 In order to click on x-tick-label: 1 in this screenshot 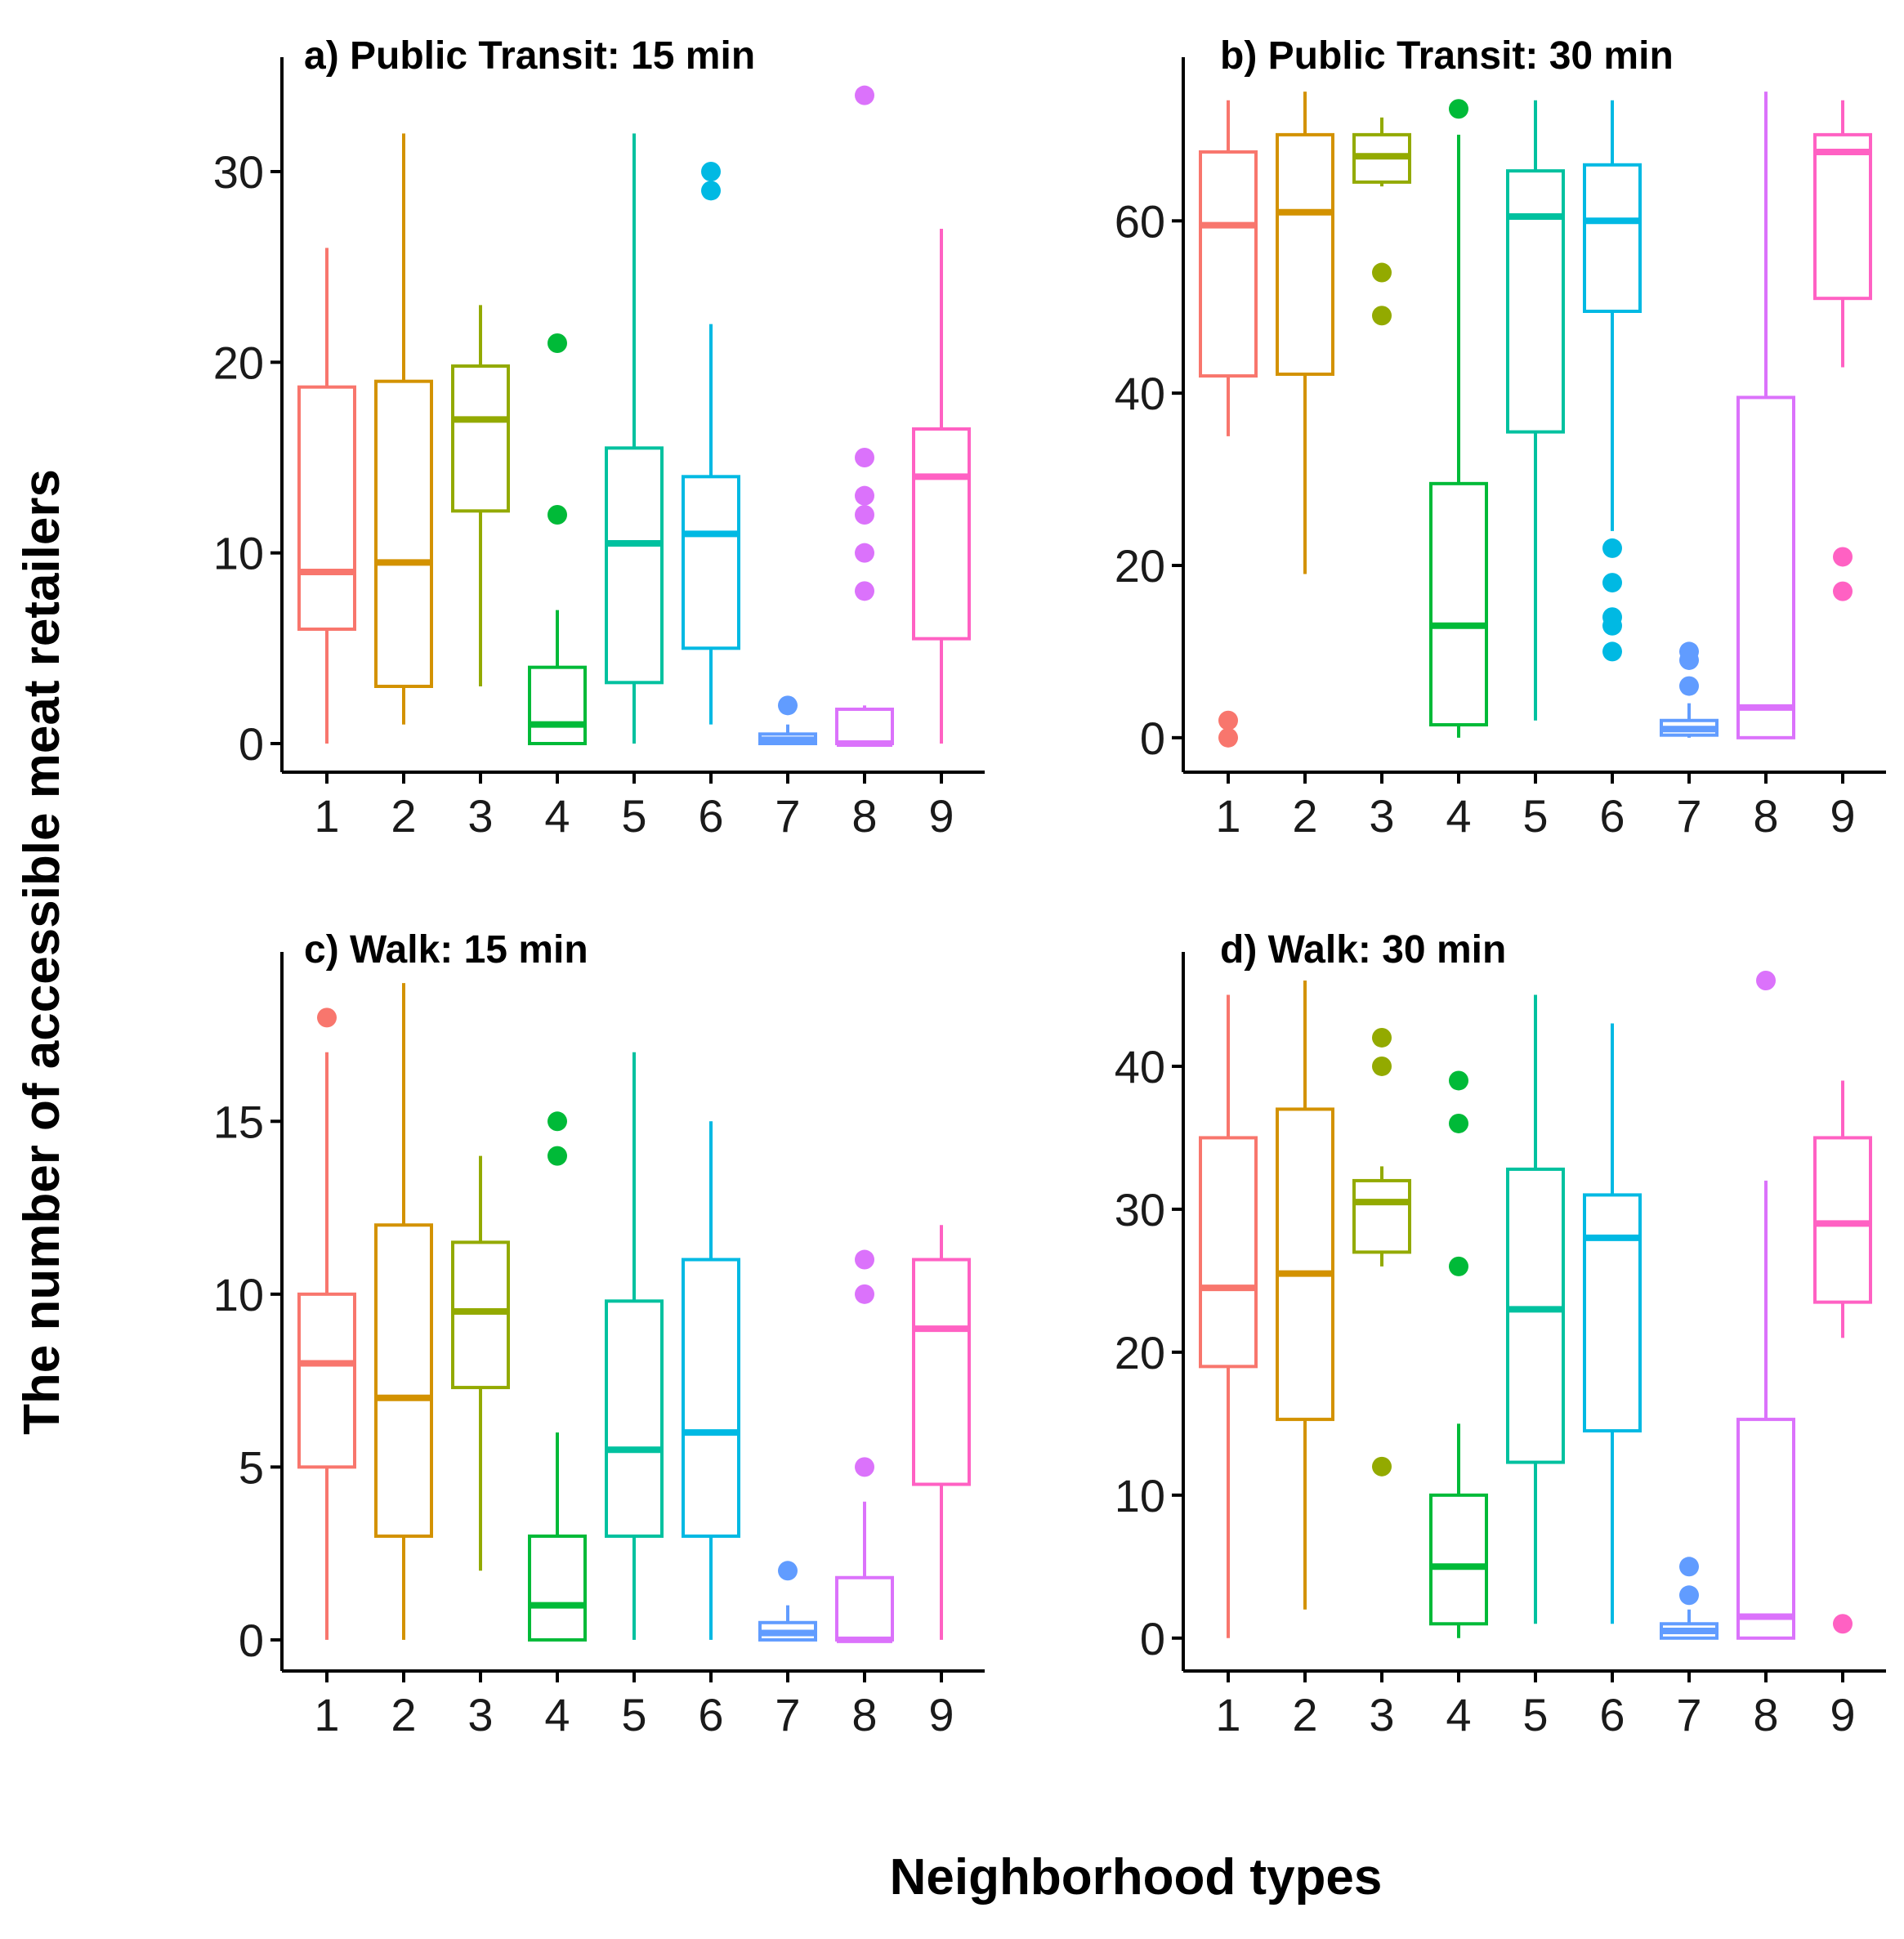, I will do `click(1227, 816)`.